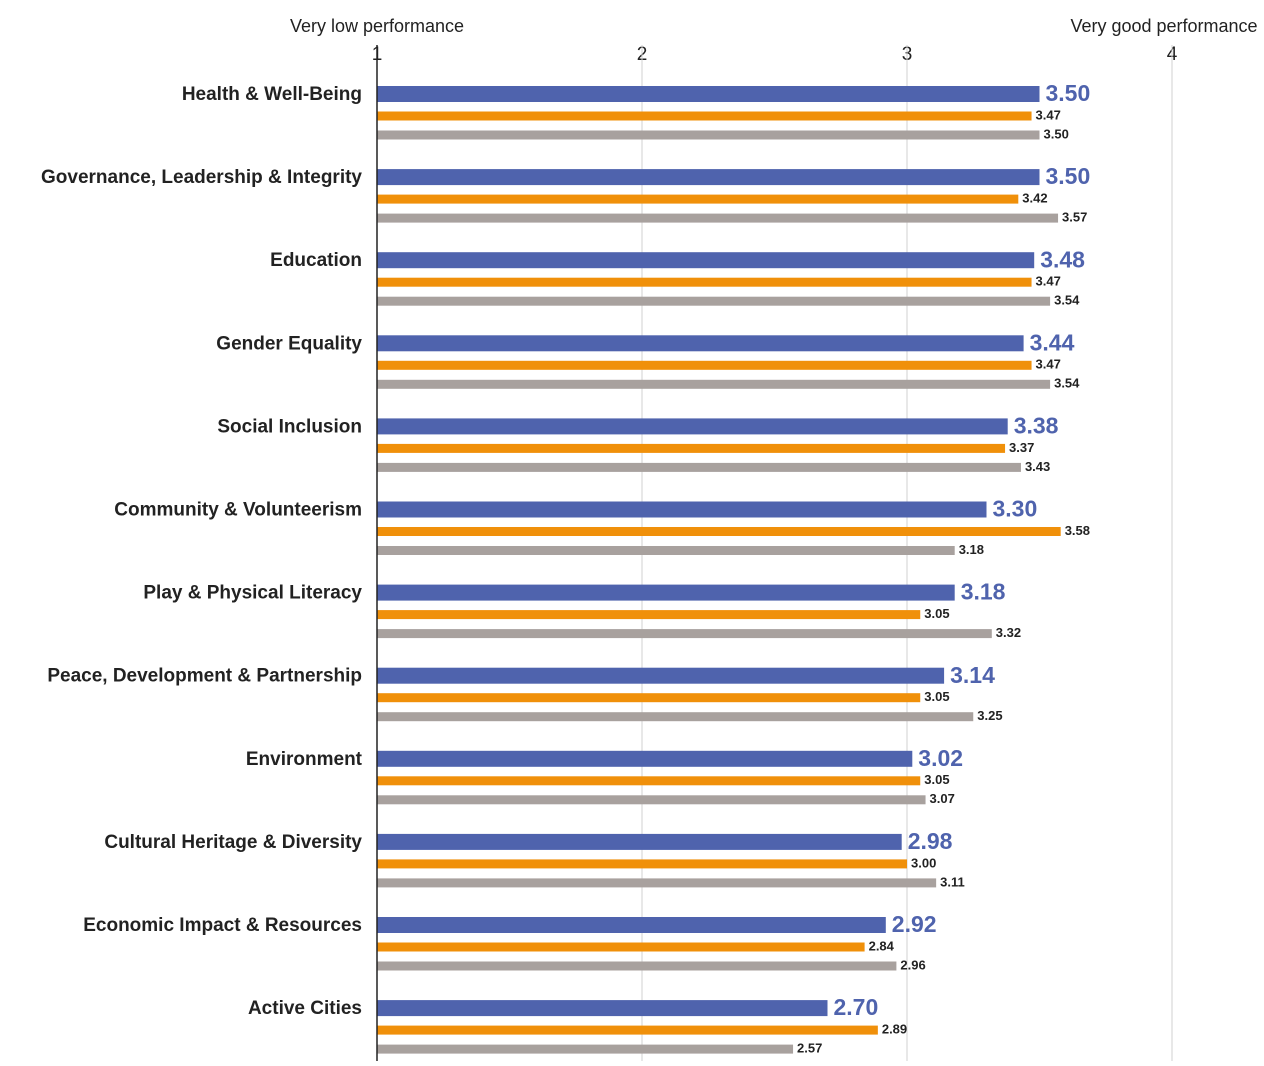 This screenshot has width=1264, height=1066. I want to click on value-label: 3.57, so click(1074, 217).